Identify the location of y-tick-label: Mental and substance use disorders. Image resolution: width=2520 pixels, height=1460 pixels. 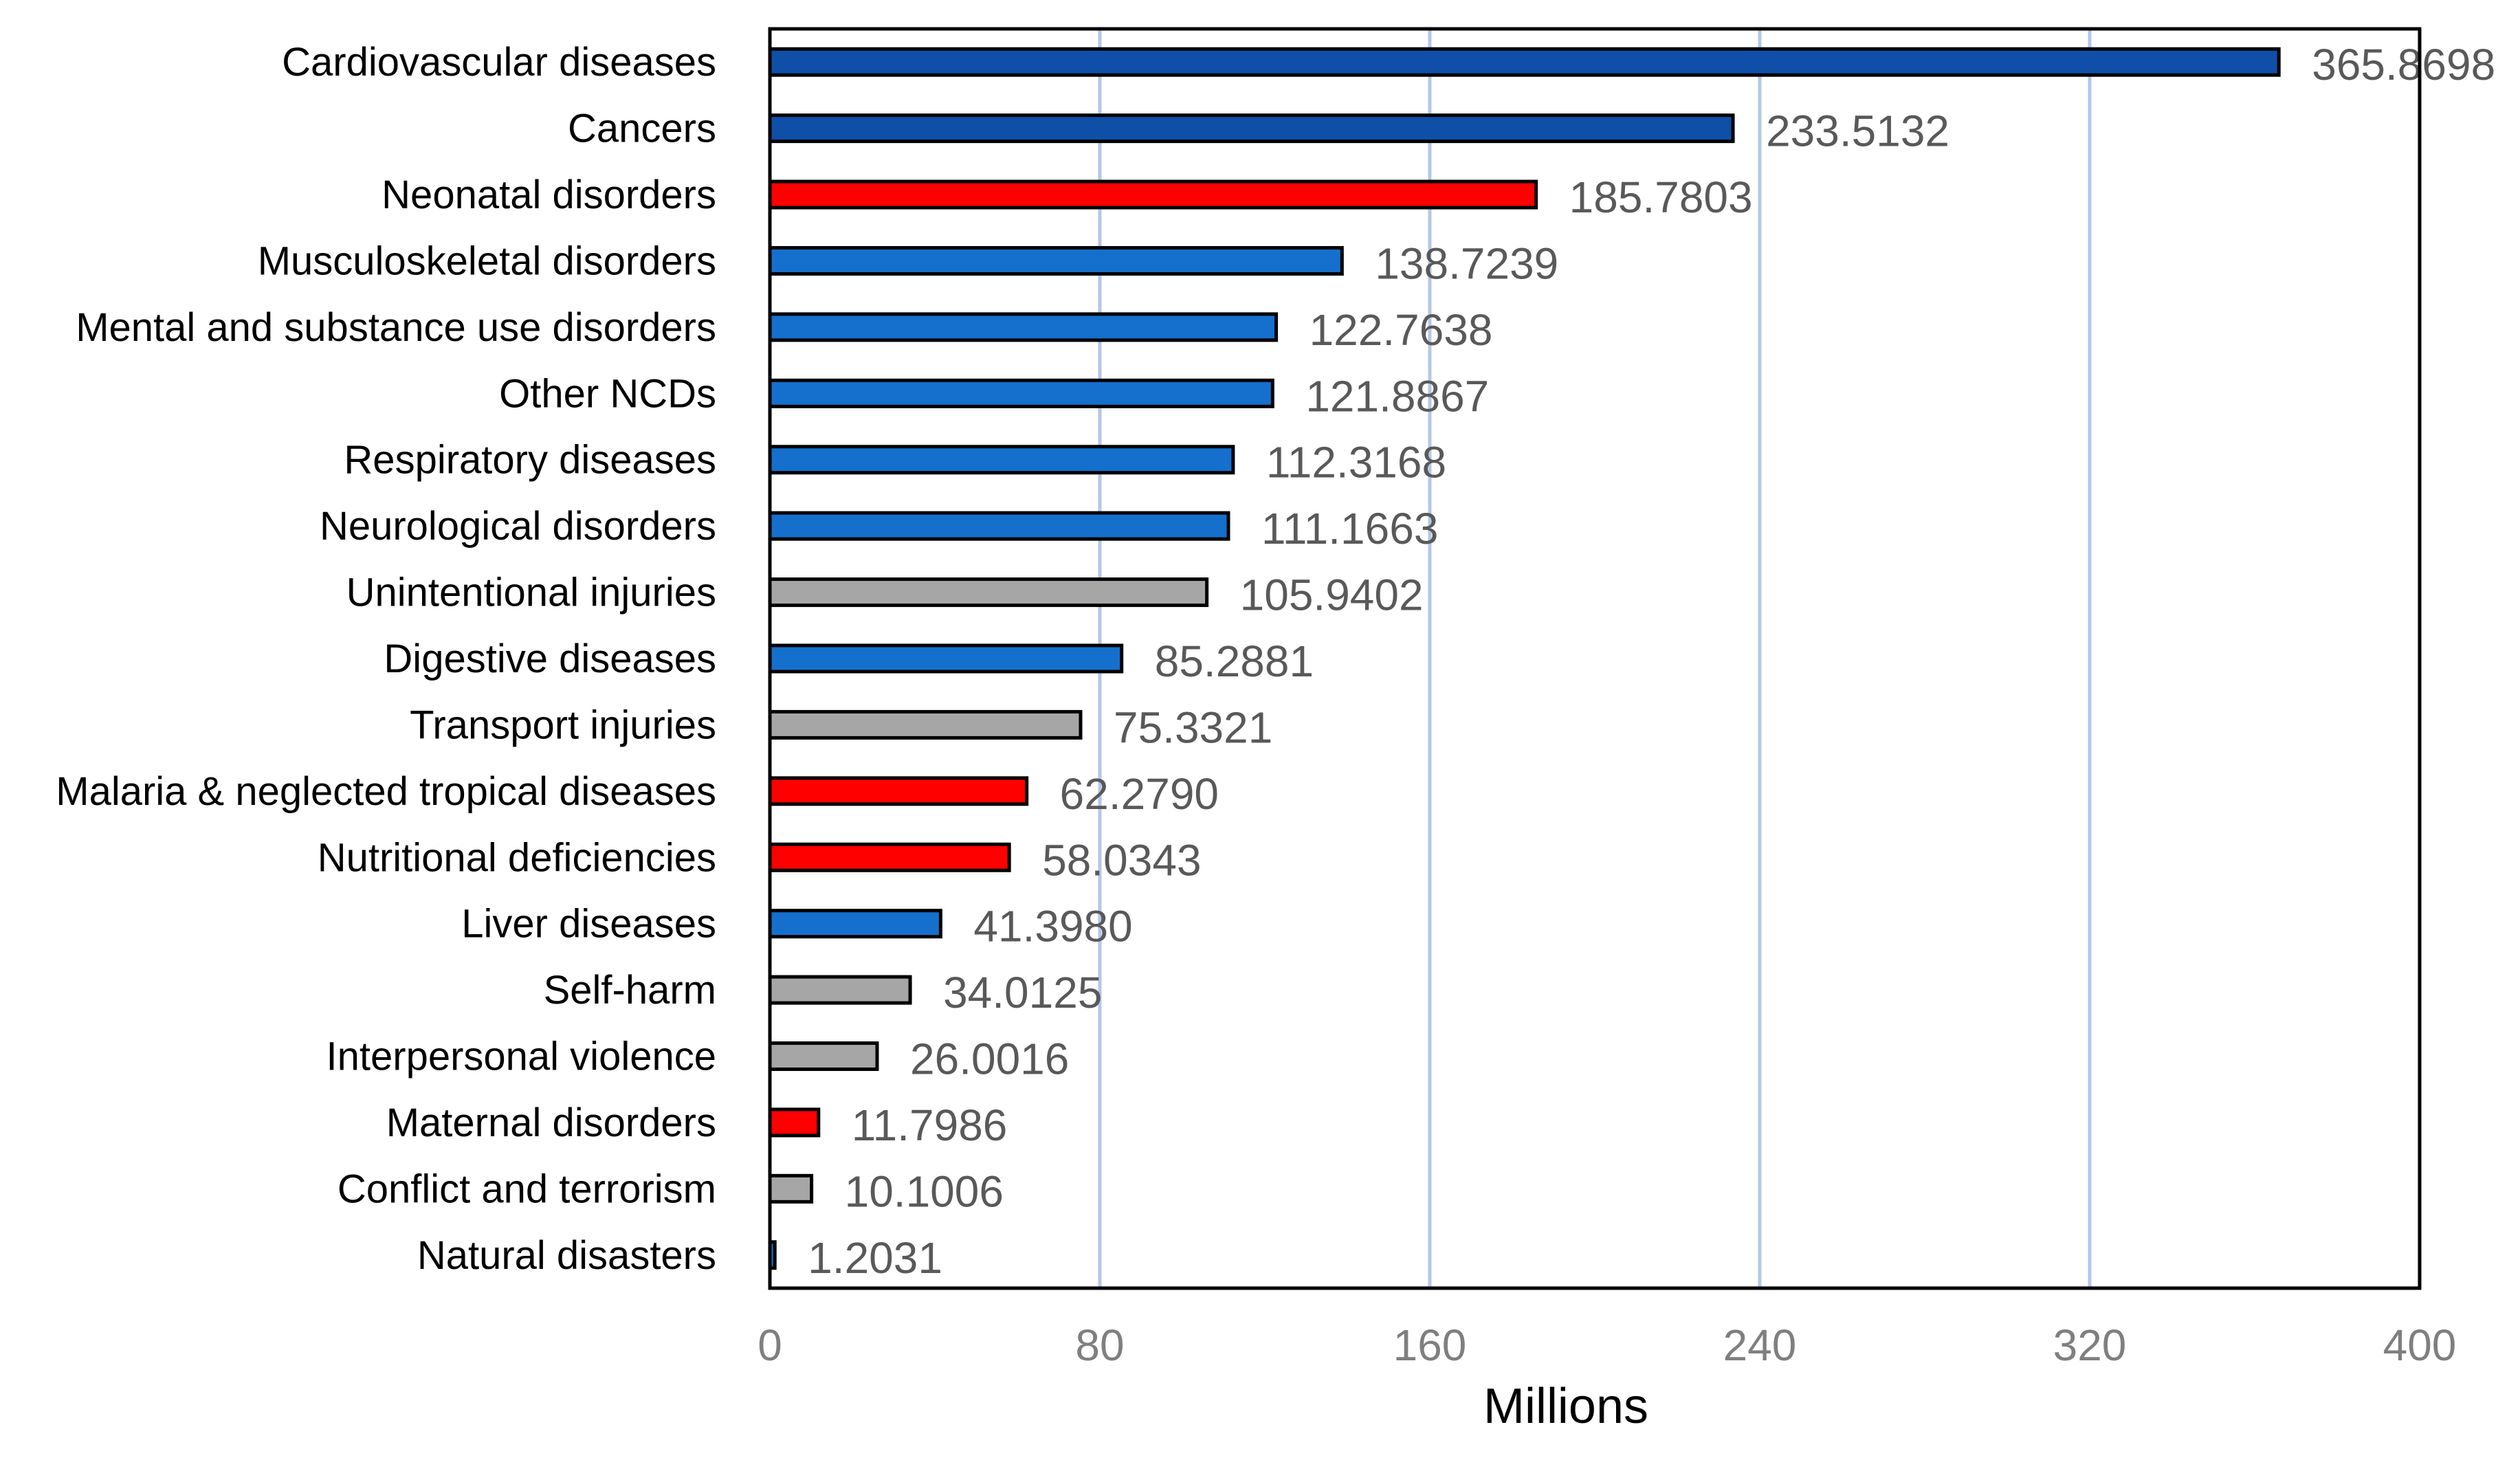
(396, 327).